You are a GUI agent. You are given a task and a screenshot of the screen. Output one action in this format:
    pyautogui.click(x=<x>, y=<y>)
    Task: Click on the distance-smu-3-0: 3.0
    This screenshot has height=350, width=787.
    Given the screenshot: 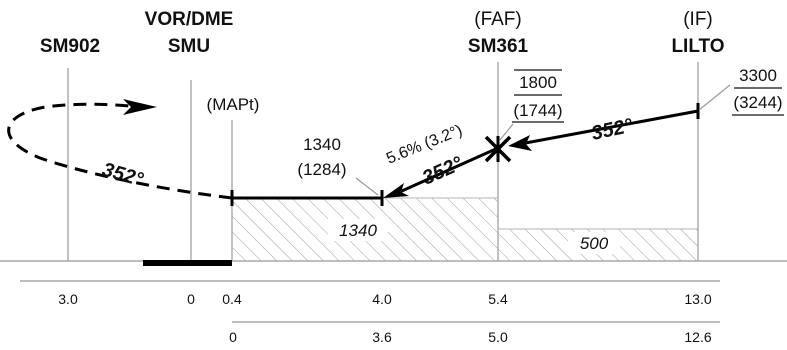 What is the action you would take?
    pyautogui.click(x=68, y=299)
    